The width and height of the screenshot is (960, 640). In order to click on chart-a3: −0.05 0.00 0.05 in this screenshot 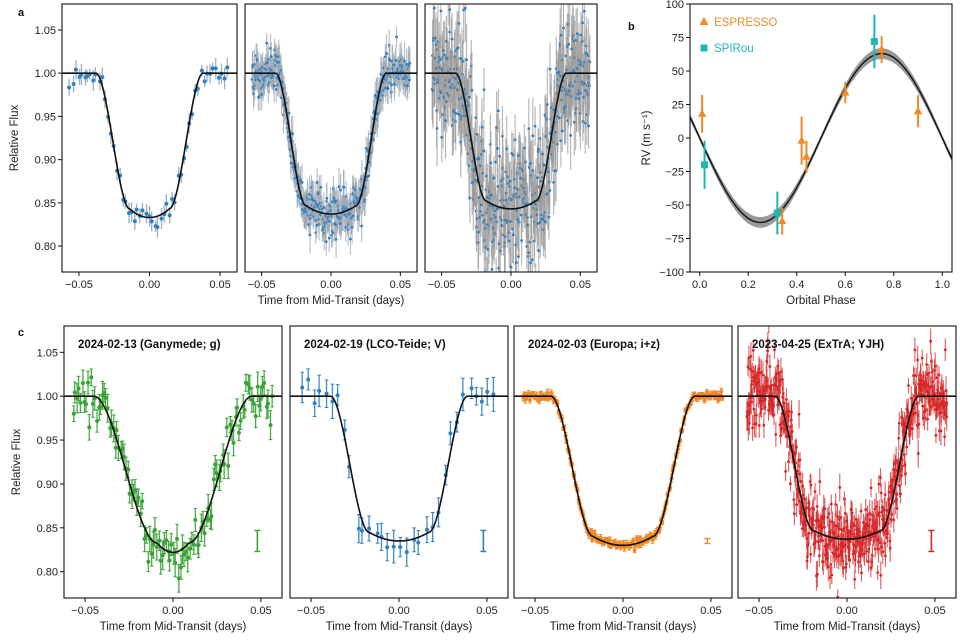, I will do `click(511, 147)`.